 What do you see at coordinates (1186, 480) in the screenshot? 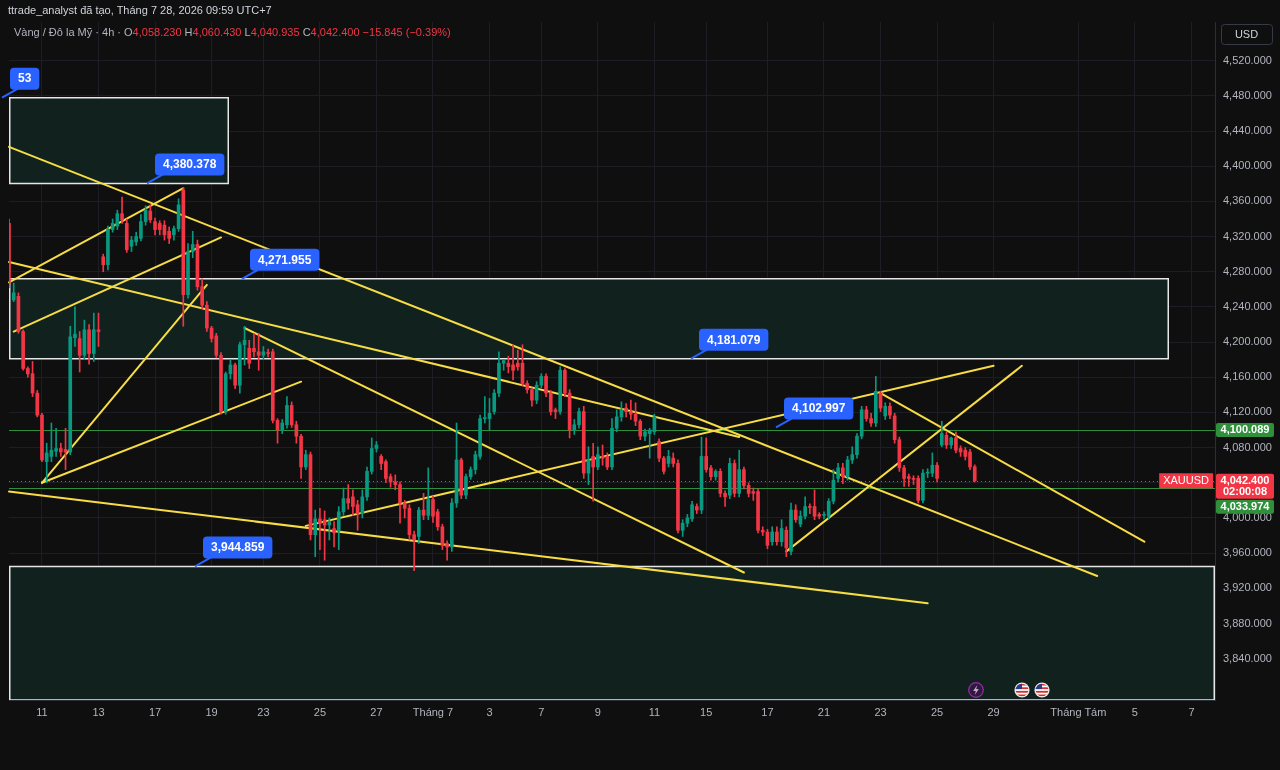
I see `annotation: XAUUSD` at bounding box center [1186, 480].